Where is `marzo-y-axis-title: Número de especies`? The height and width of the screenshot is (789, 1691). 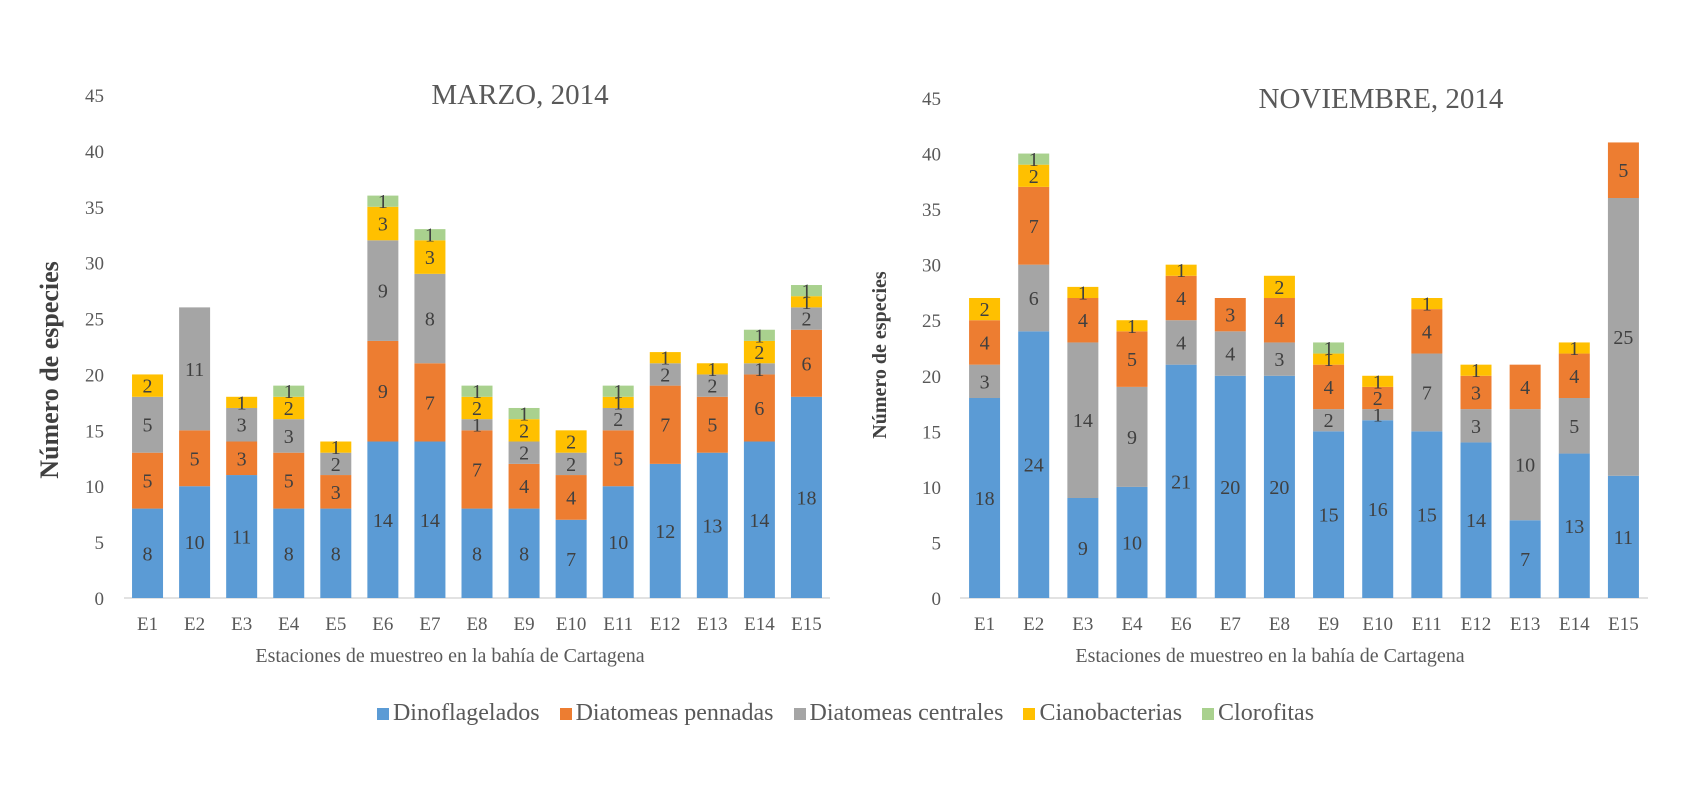
marzo-y-axis-title: Número de especies is located at coordinates (49, 370).